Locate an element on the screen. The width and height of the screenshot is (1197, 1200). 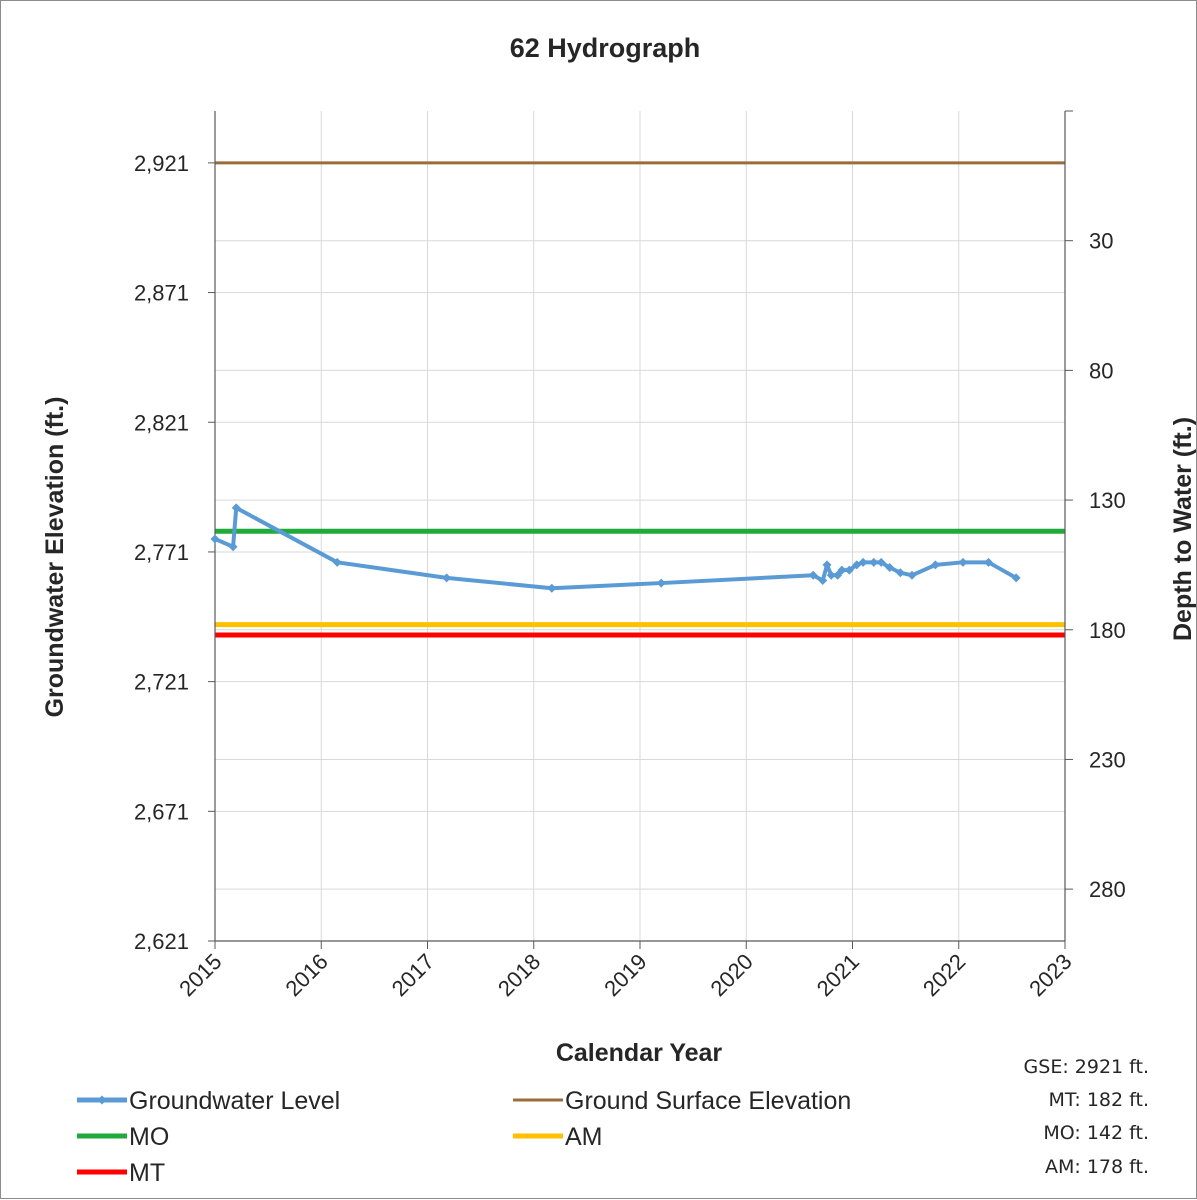
y2-axis-title: Depth to Water (ft.) is located at coordinates (1183, 529).